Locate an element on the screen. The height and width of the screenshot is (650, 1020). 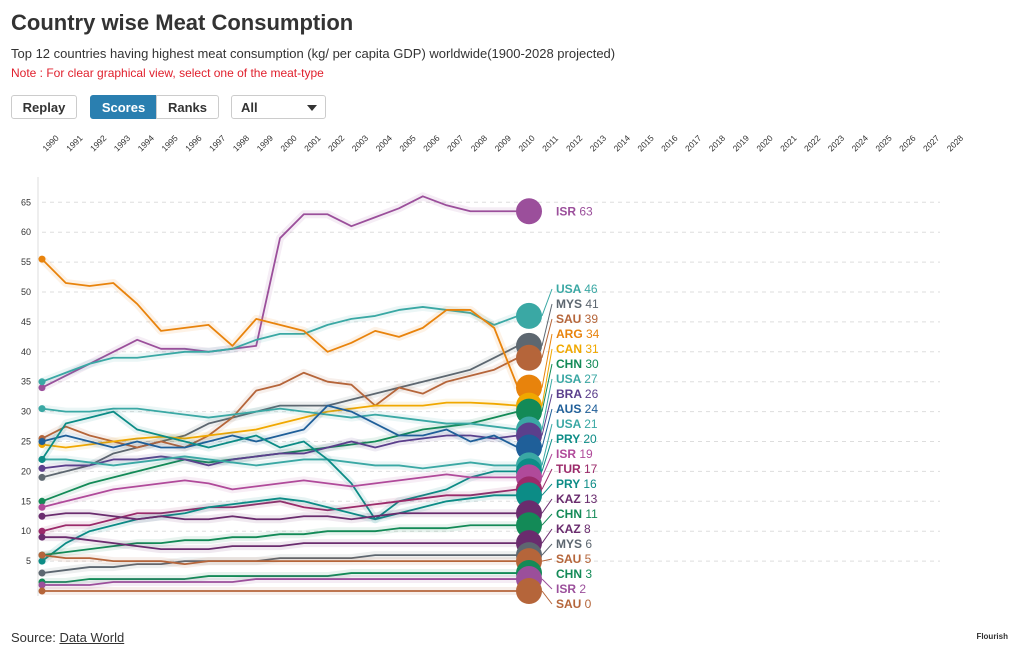
ranks-button: Ranks is located at coordinates (187, 107).